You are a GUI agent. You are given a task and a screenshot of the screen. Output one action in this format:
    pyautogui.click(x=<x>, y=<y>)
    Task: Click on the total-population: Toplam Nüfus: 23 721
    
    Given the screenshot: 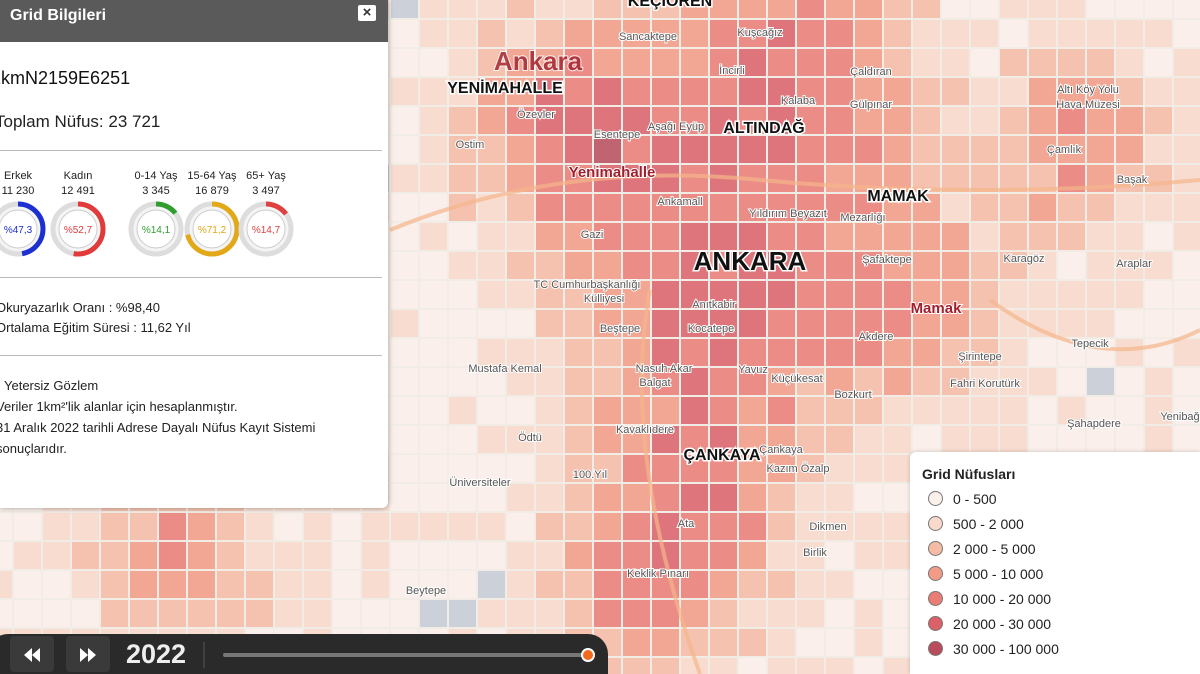 What is the action you would take?
    pyautogui.click(x=80, y=121)
    